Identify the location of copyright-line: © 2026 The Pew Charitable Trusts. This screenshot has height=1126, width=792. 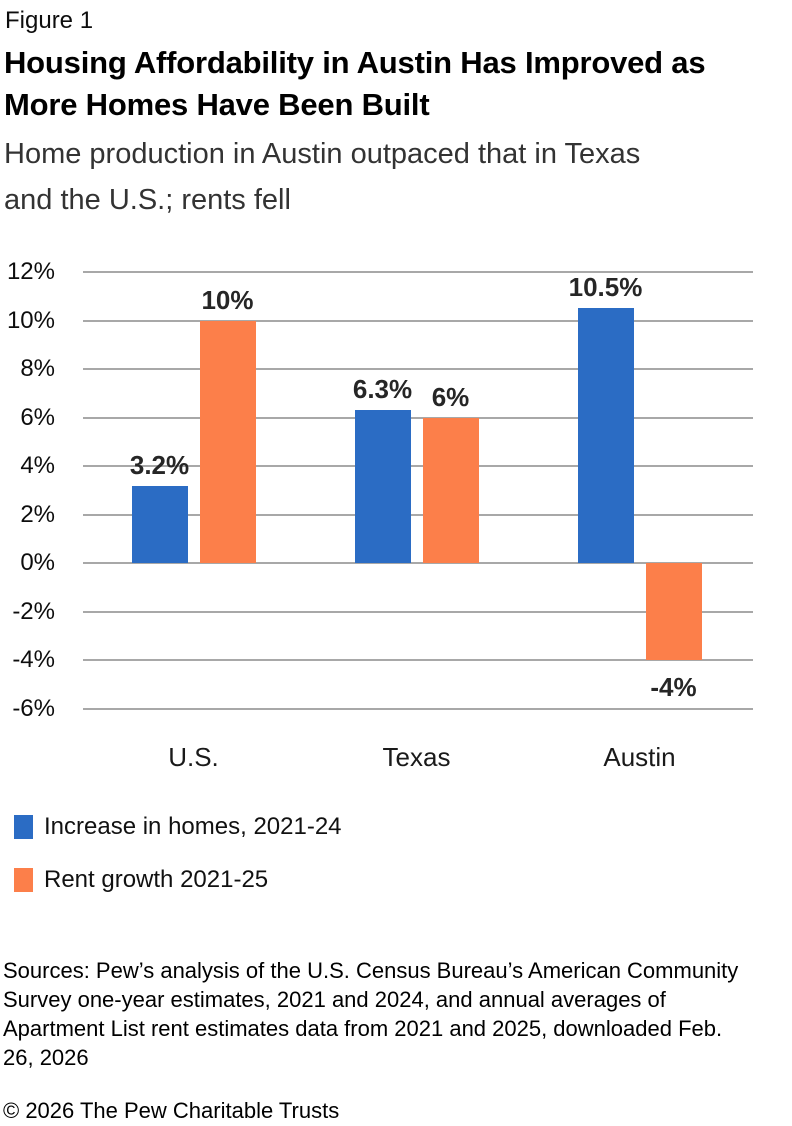
(171, 1110).